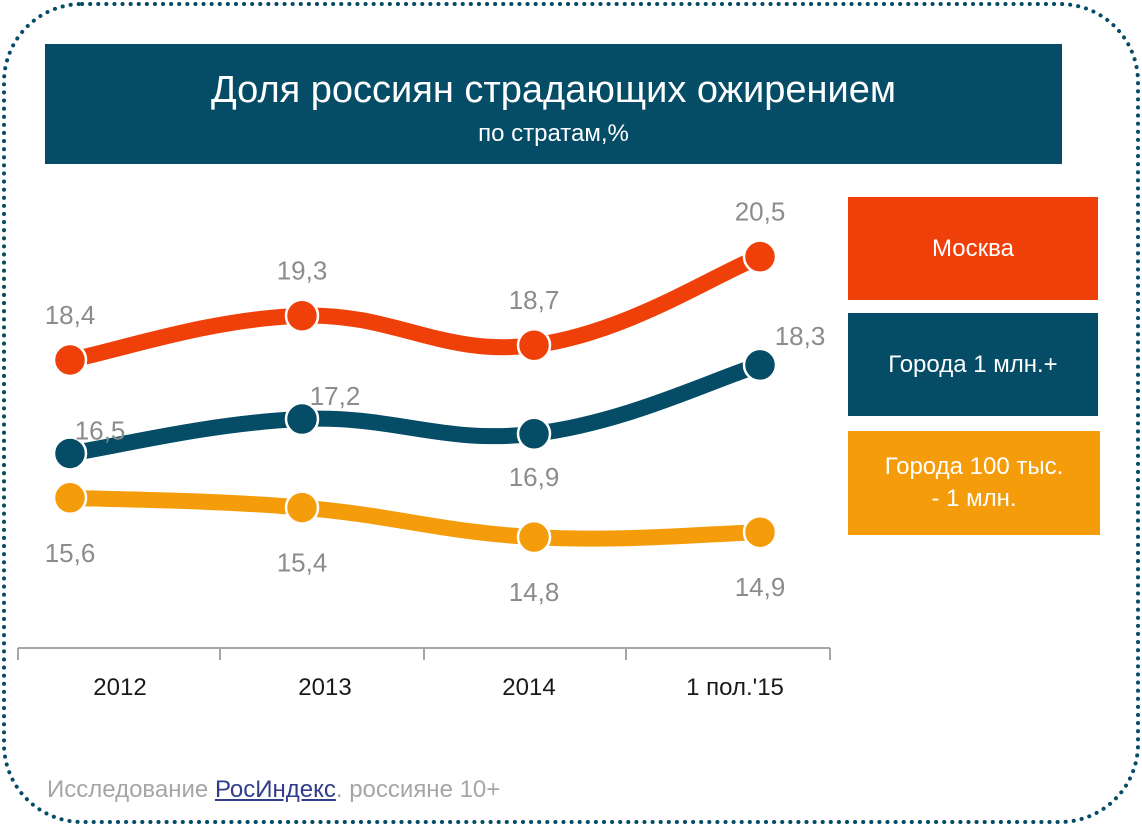  I want to click on legend-item-moscow: Москва, so click(973, 248).